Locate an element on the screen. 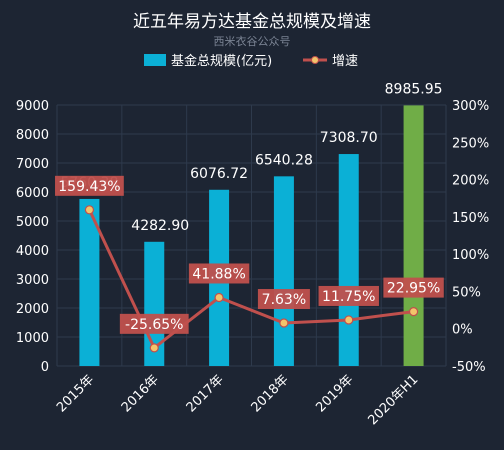 The image size is (504, 450). growth-value-label: 7.63% is located at coordinates (284, 300).